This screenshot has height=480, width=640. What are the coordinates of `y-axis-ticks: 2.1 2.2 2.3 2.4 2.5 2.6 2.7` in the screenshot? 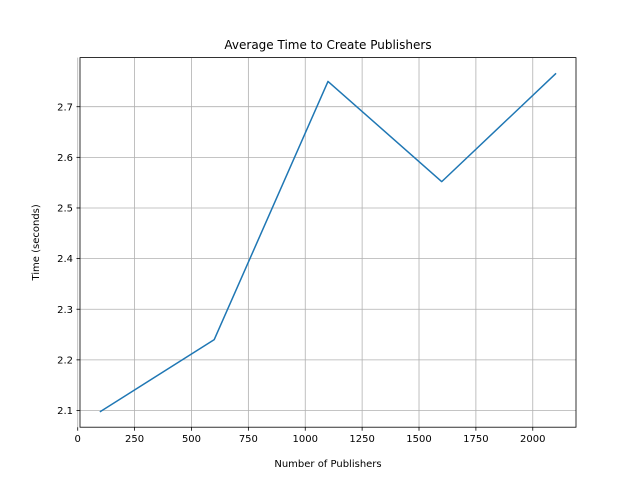 It's located at (68, 259).